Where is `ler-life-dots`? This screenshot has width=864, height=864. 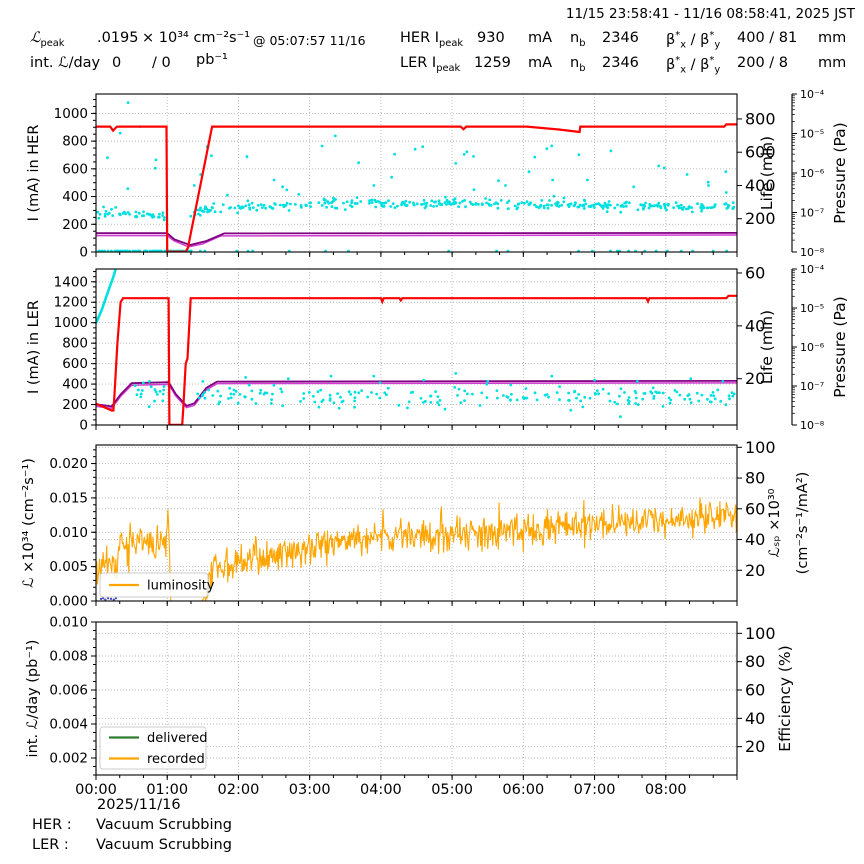
ler-life-dots is located at coordinates (434, 395).